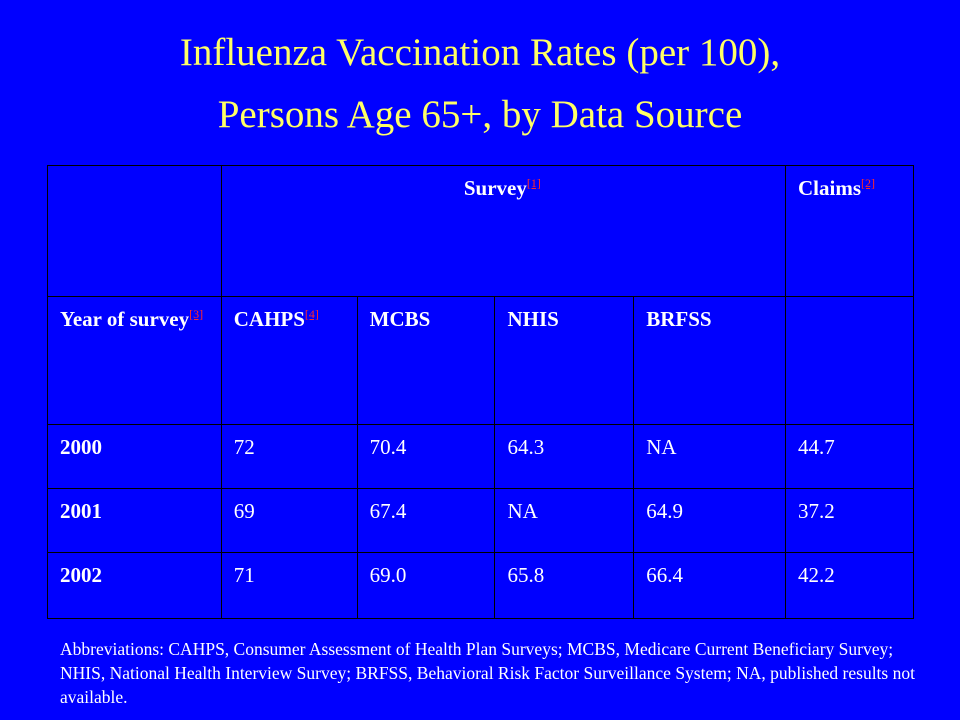  What do you see at coordinates (533, 183) in the screenshot?
I see `survey-footnote-link: [1]` at bounding box center [533, 183].